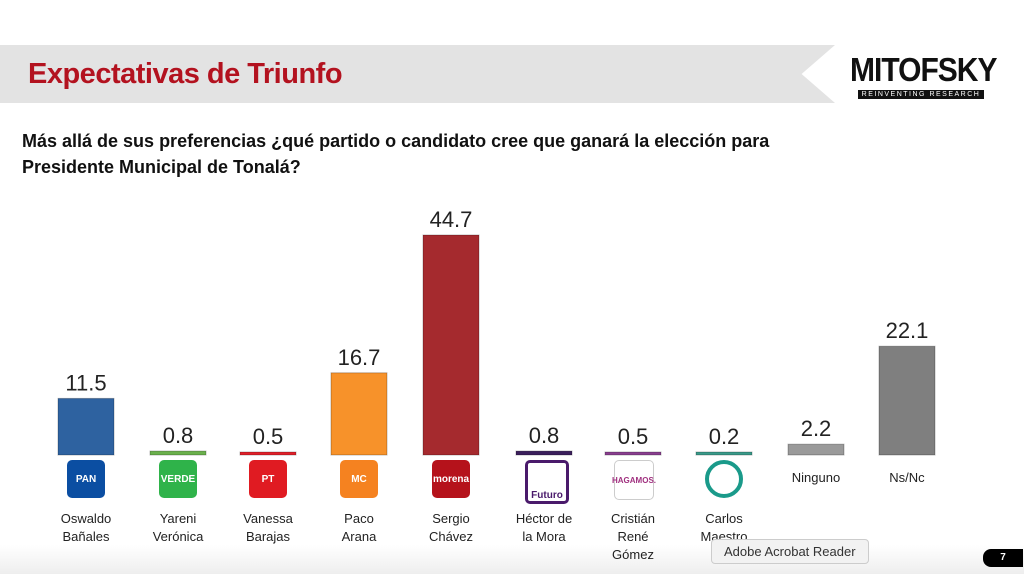 The width and height of the screenshot is (1024, 574). Describe the element at coordinates (359, 536) in the screenshot. I see `category-label-line: Arana` at that location.